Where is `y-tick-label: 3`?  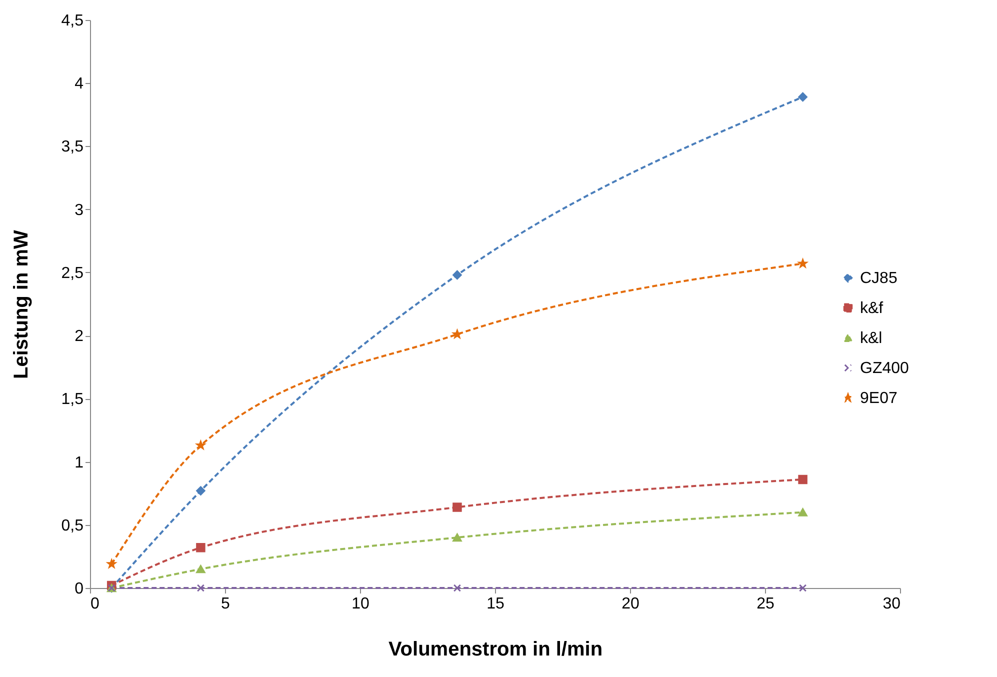 y-tick-label: 3 is located at coordinates (79, 210).